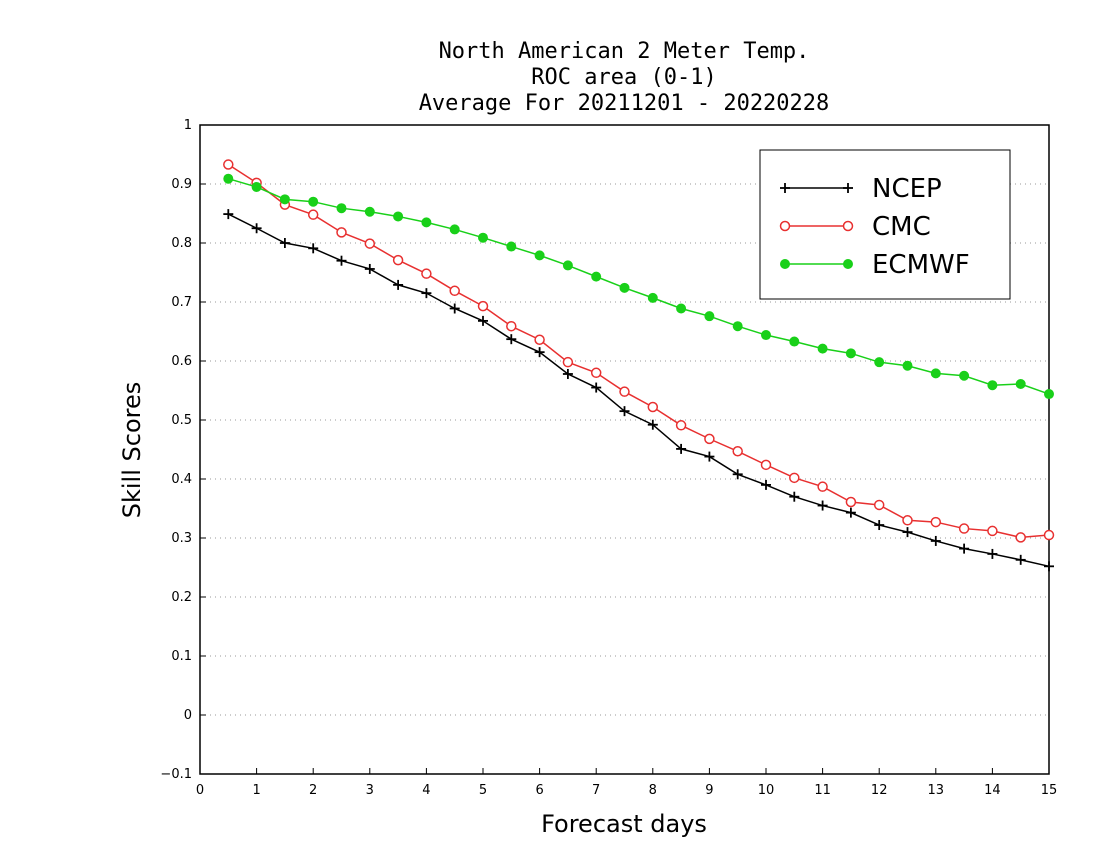 The height and width of the screenshot is (850, 1100). What do you see at coordinates (483, 790) in the screenshot?
I see `x-tick-label: 5` at bounding box center [483, 790].